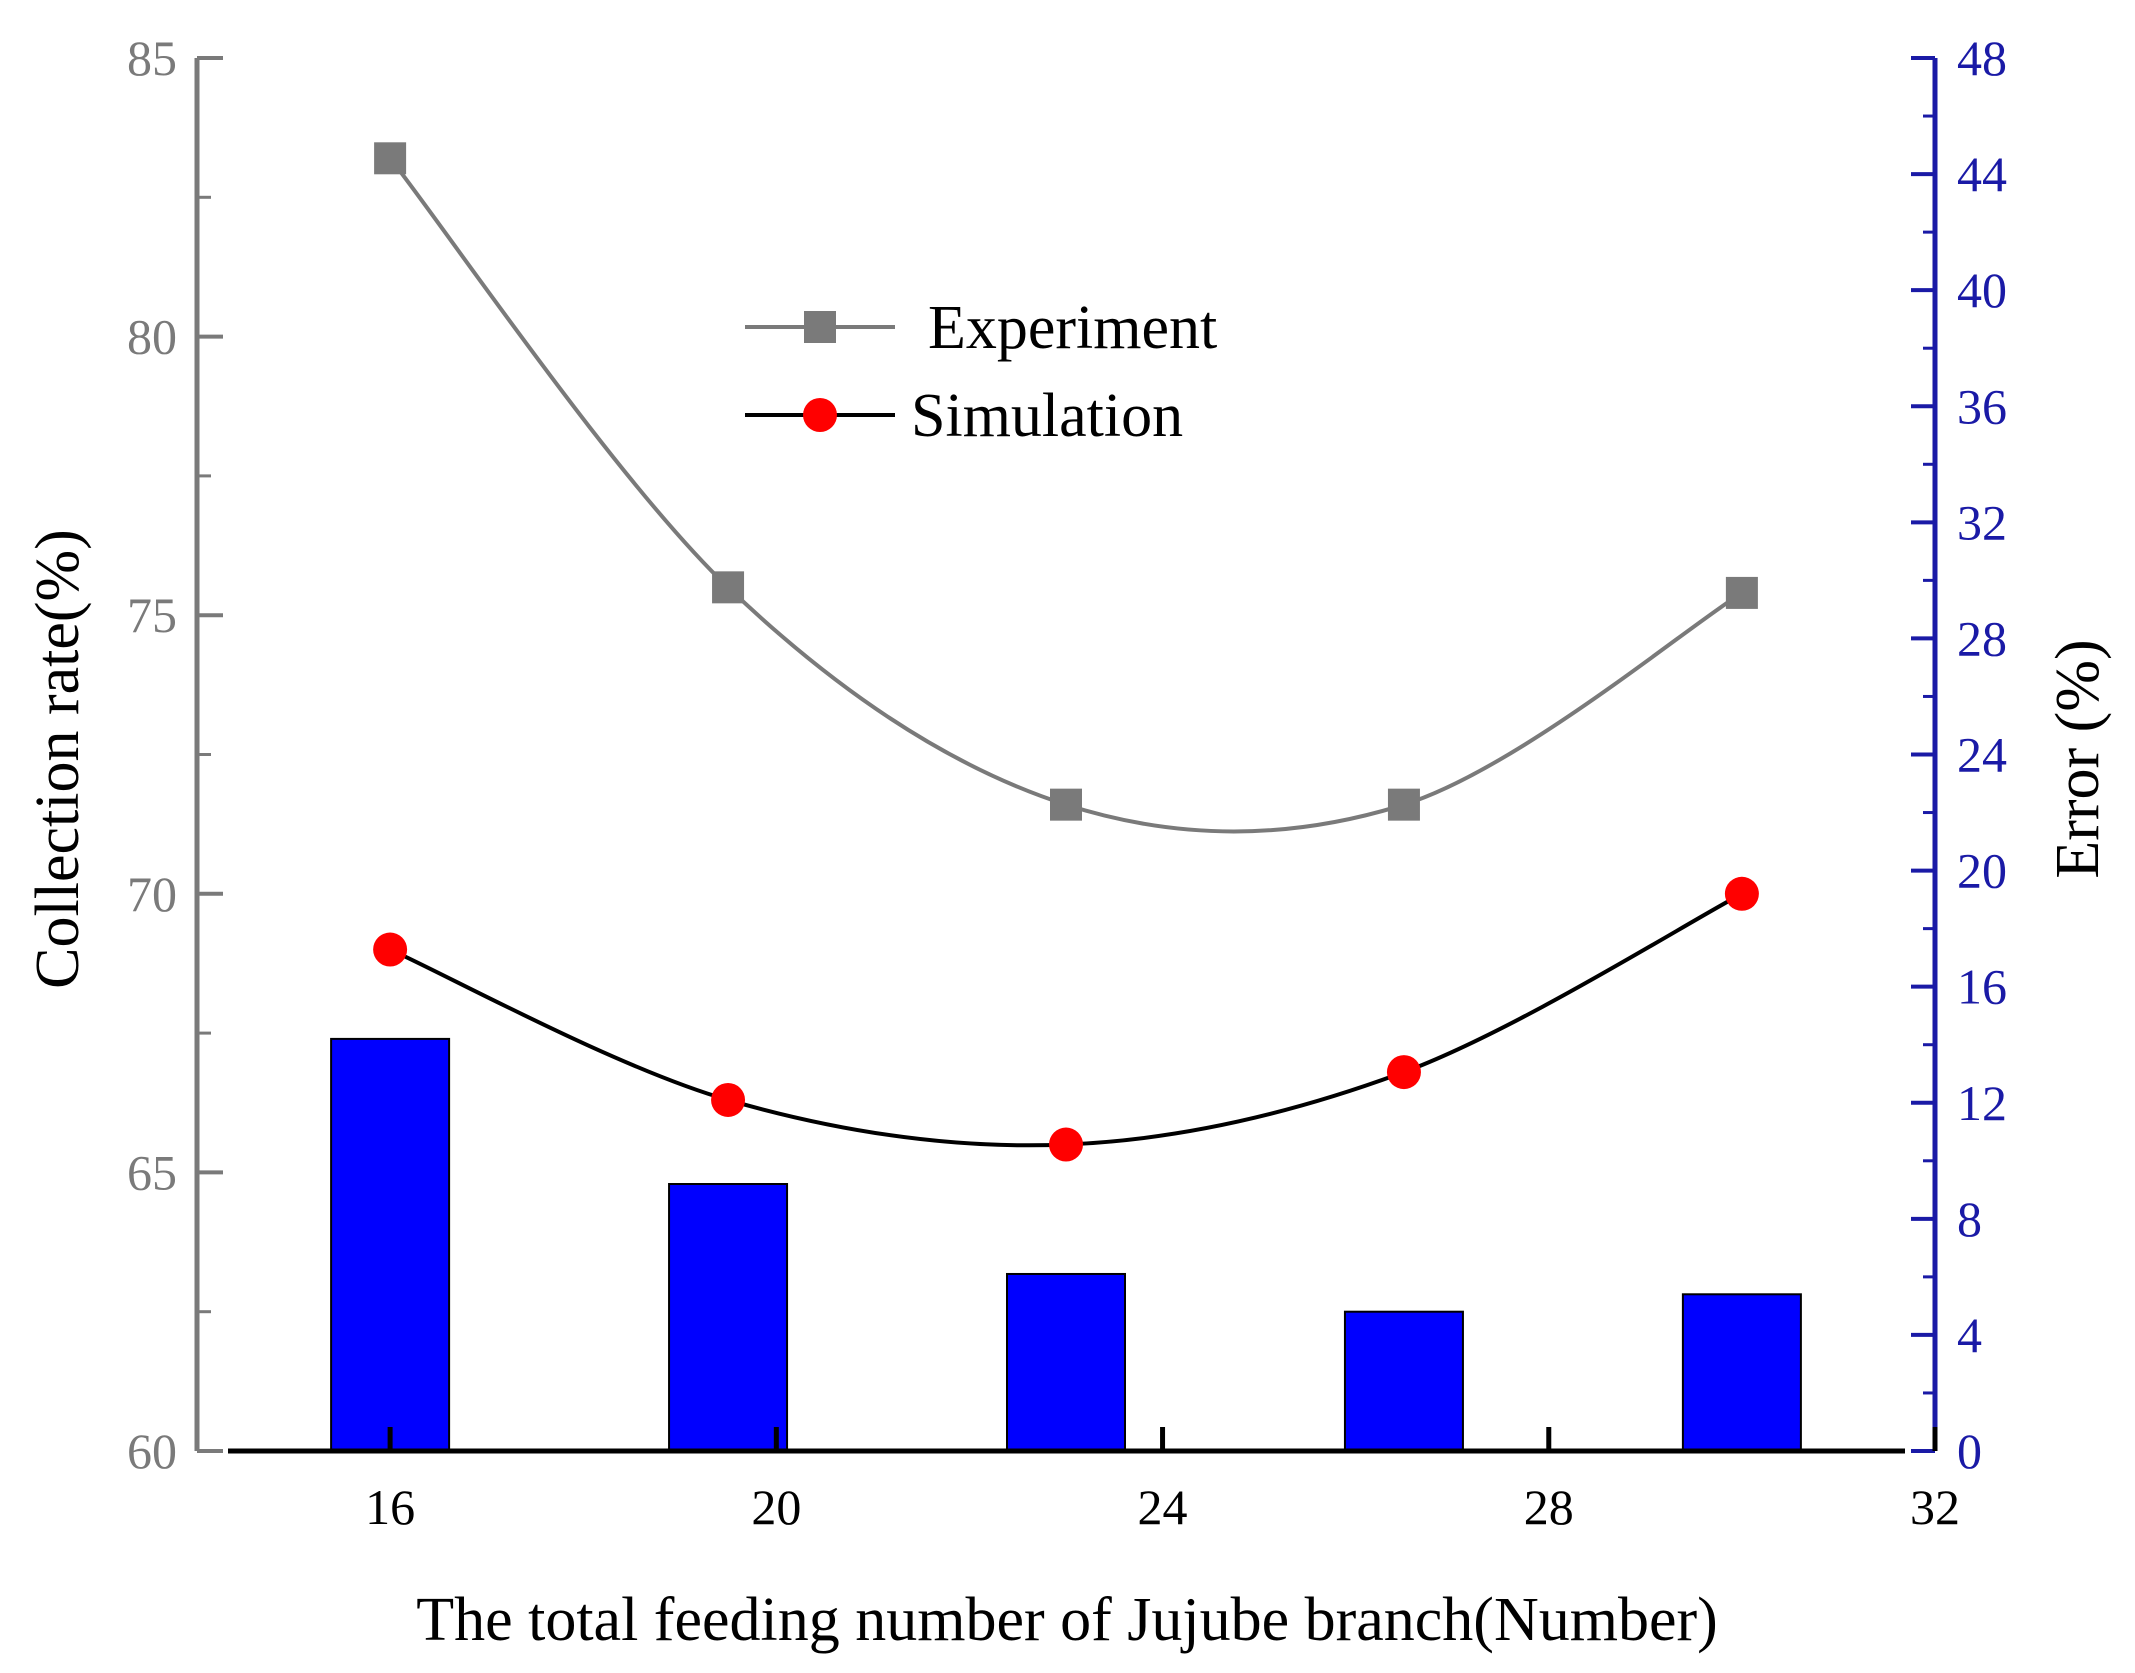  Describe the element at coordinates (1982, 174) in the screenshot. I see `y-right-tick-label-11: 44` at that location.